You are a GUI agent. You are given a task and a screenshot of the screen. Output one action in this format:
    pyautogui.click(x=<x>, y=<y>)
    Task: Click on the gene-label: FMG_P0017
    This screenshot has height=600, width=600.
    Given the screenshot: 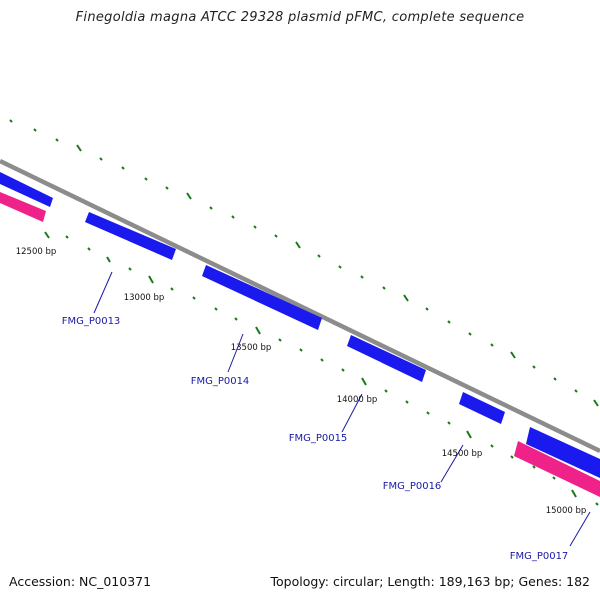 What is the action you would take?
    pyautogui.click(x=539, y=556)
    